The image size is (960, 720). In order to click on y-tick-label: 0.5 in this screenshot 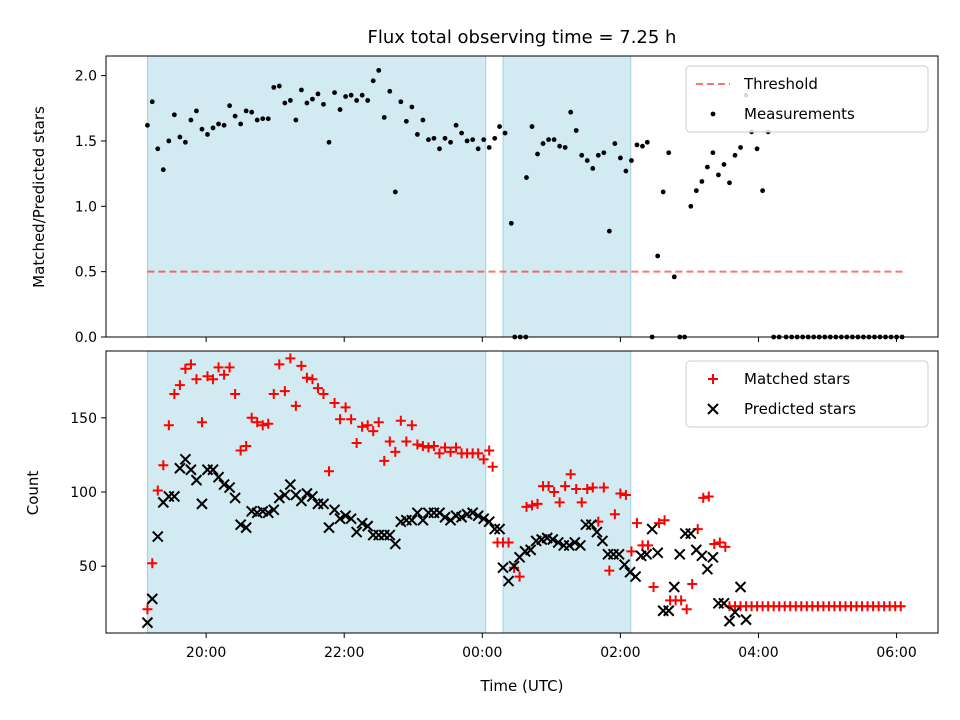, I will do `click(86, 273)`.